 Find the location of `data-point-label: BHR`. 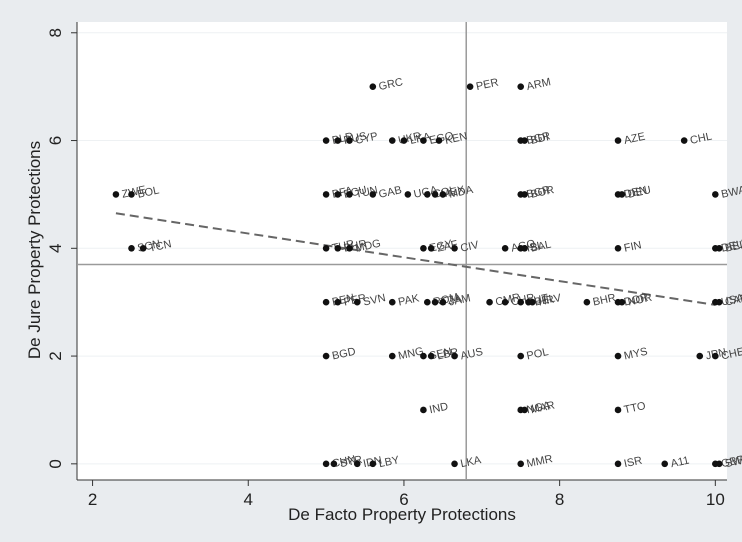

data-point-label: BHR is located at coordinates (604, 300).